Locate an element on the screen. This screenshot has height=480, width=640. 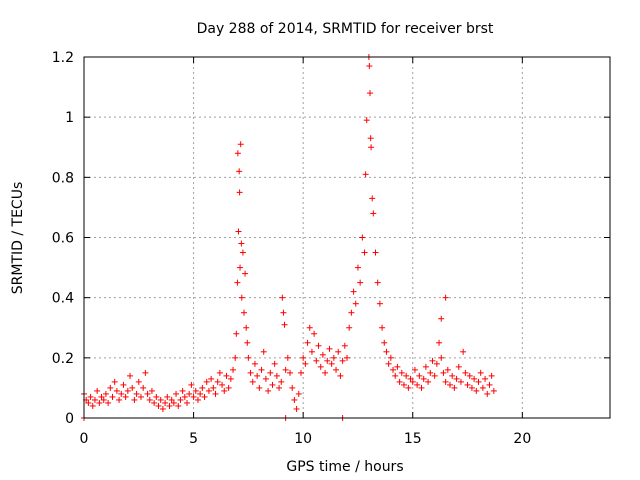
y-tick-label: 0.6 is located at coordinates (63, 239).